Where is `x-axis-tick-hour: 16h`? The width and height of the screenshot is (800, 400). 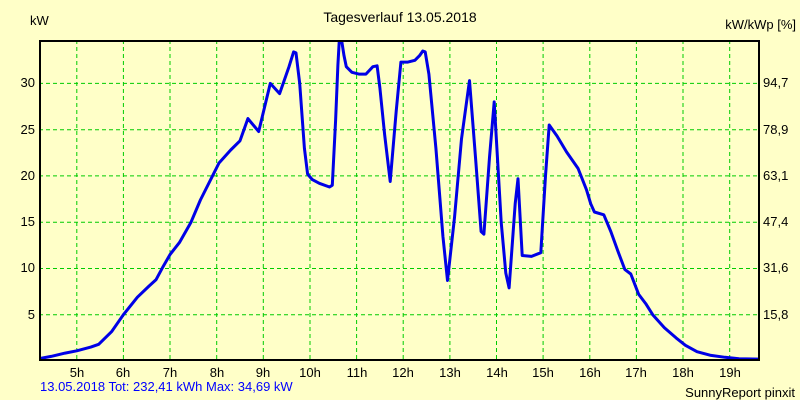 x-axis-tick-hour: 16h is located at coordinates (590, 372).